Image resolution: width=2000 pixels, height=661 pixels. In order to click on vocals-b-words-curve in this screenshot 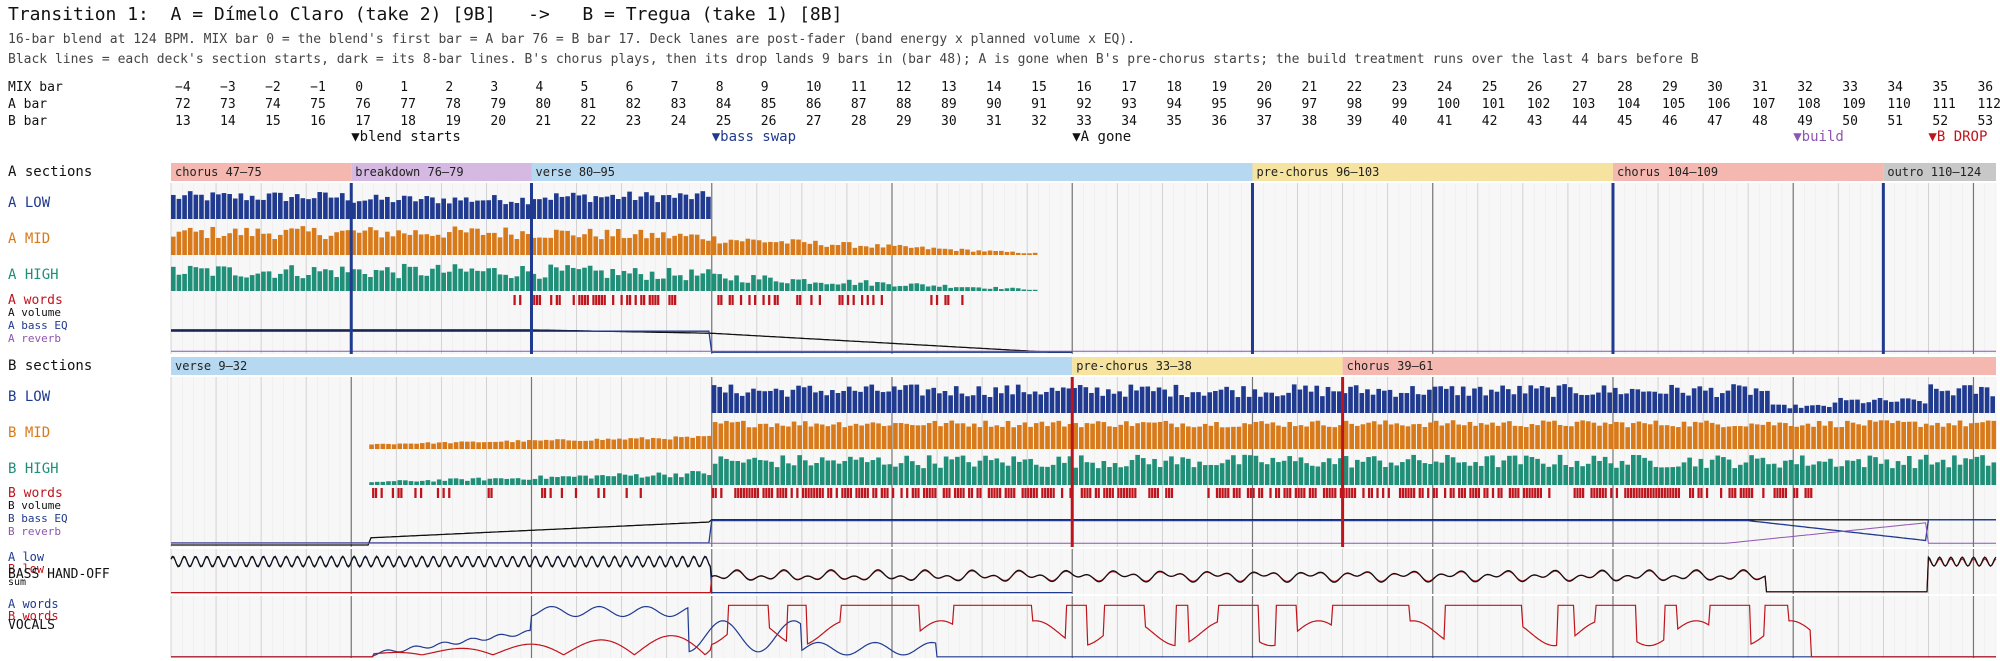, I will do `click(1083, 631)`.